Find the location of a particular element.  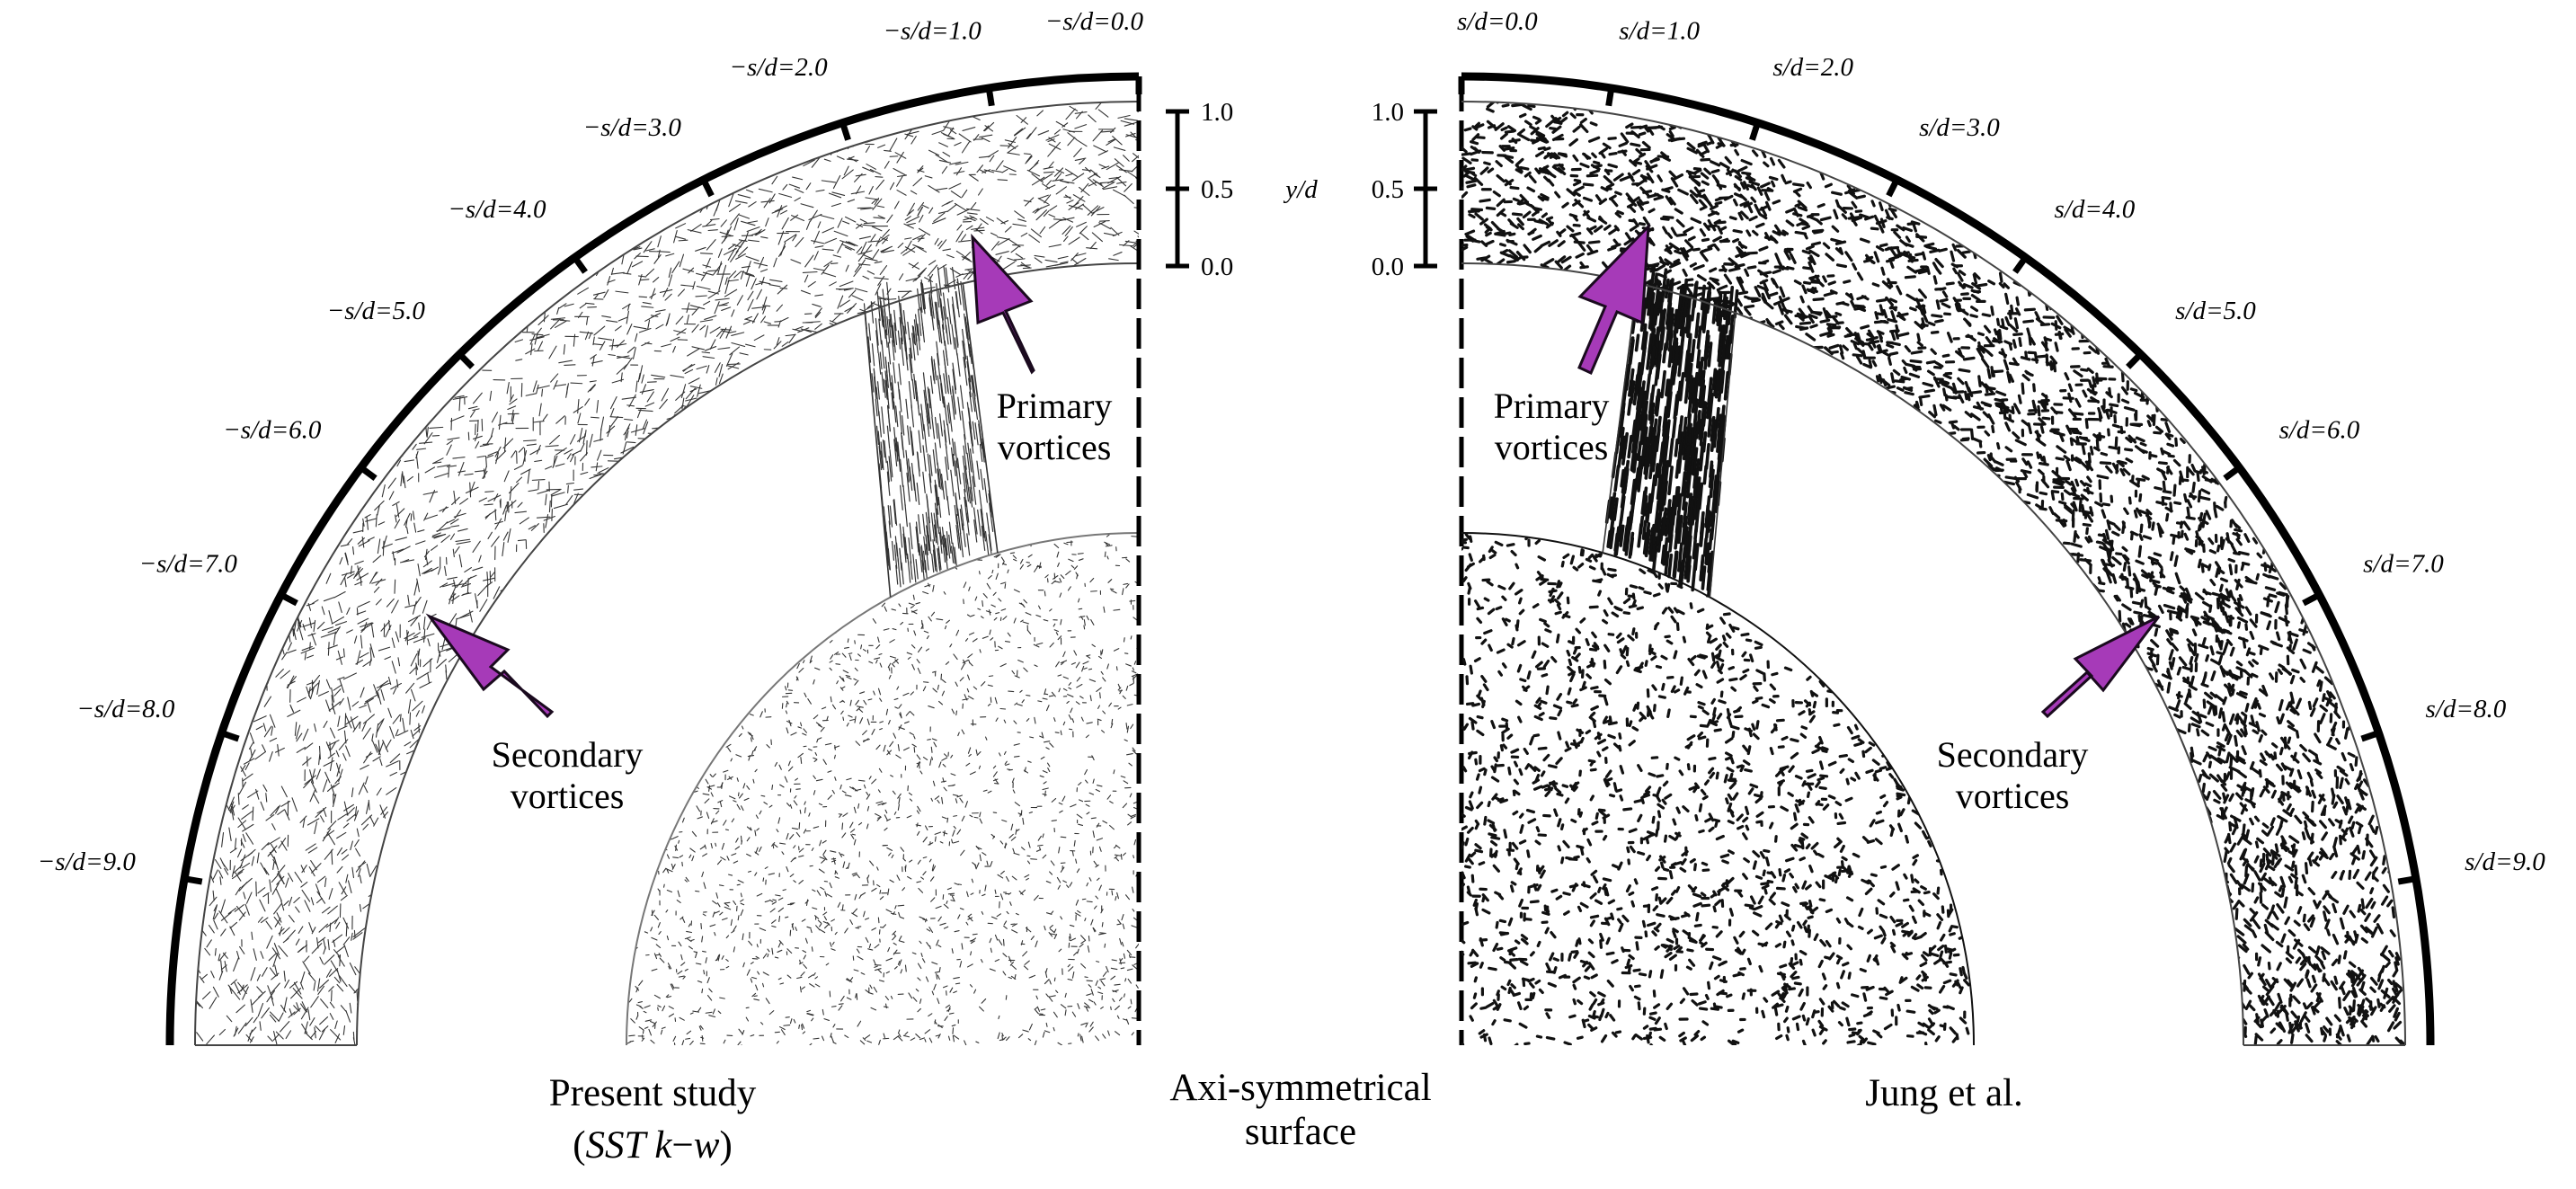

right-primary-label-1: Primary is located at coordinates (1552, 406).